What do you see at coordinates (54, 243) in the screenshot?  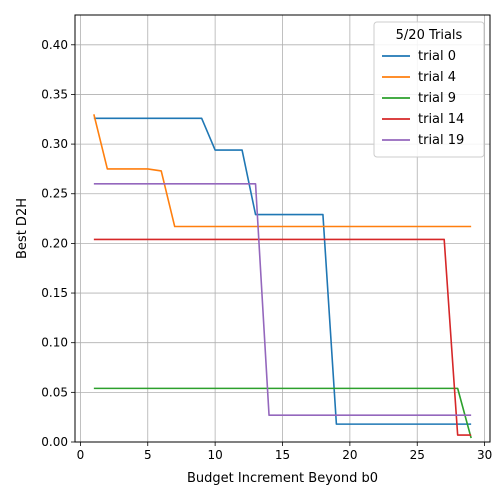 I see `y-tick-label: 0.20` at bounding box center [54, 243].